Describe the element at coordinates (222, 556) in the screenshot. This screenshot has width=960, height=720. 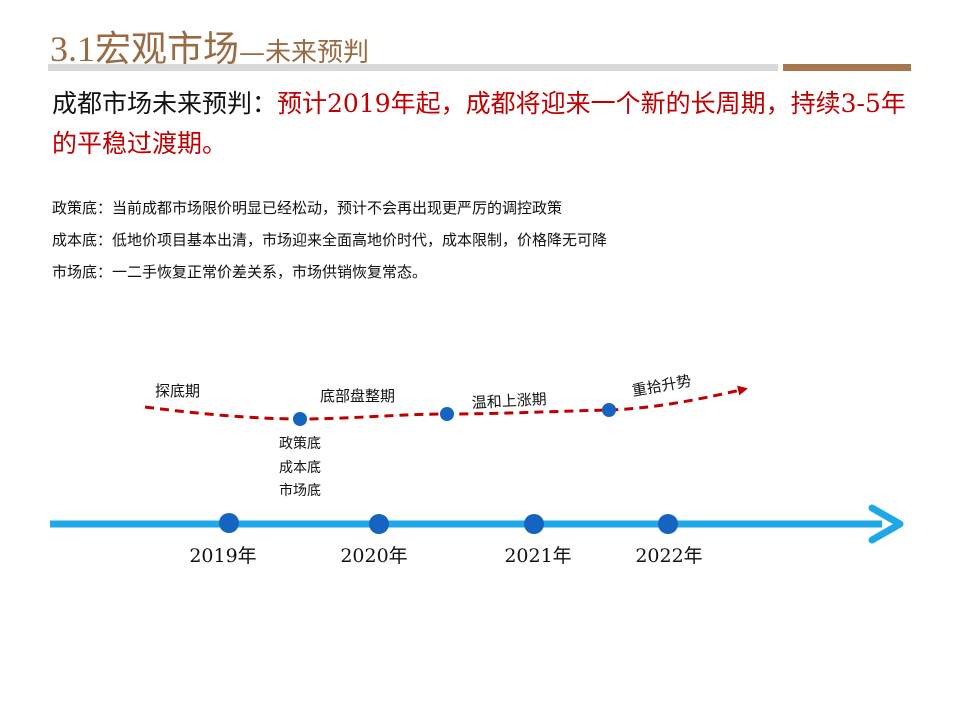
I see `year-label: 2019年` at that location.